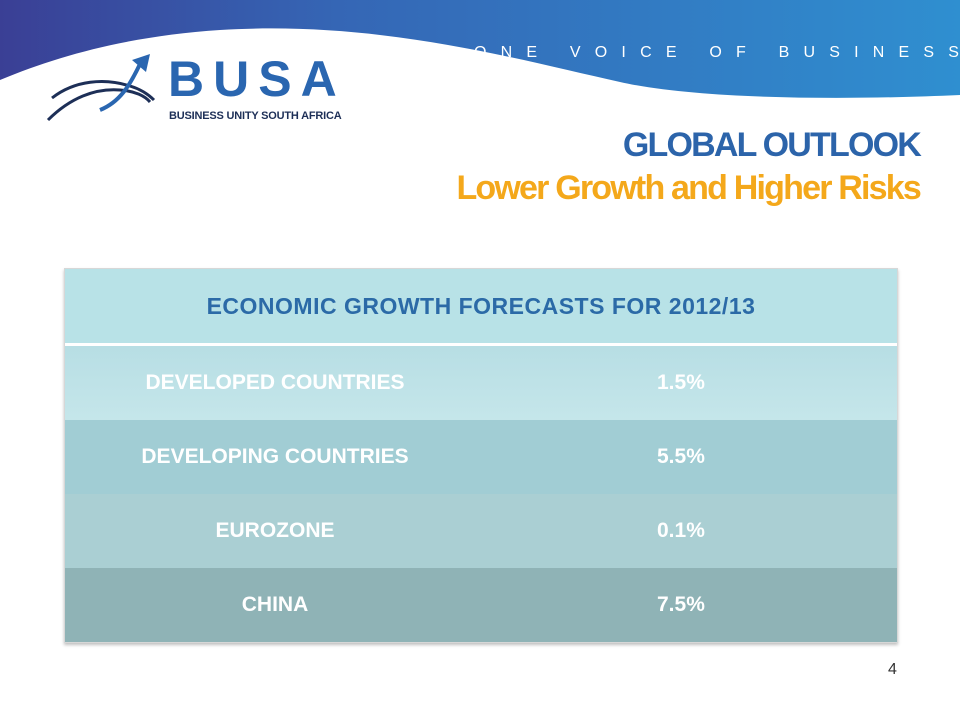  Describe the element at coordinates (892, 669) in the screenshot. I see `page-number: 4` at that location.